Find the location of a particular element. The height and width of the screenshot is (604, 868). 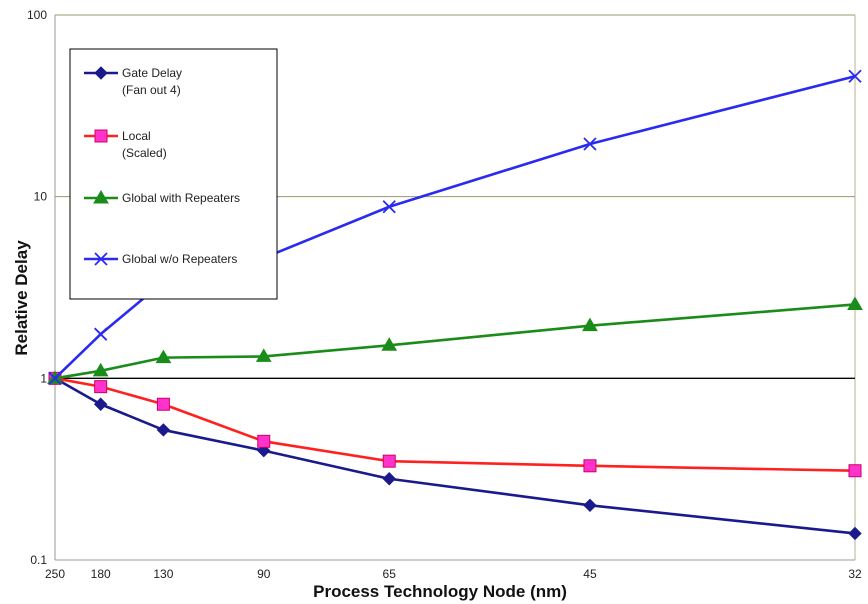

y-tick-label: 100 is located at coordinates (37, 15).